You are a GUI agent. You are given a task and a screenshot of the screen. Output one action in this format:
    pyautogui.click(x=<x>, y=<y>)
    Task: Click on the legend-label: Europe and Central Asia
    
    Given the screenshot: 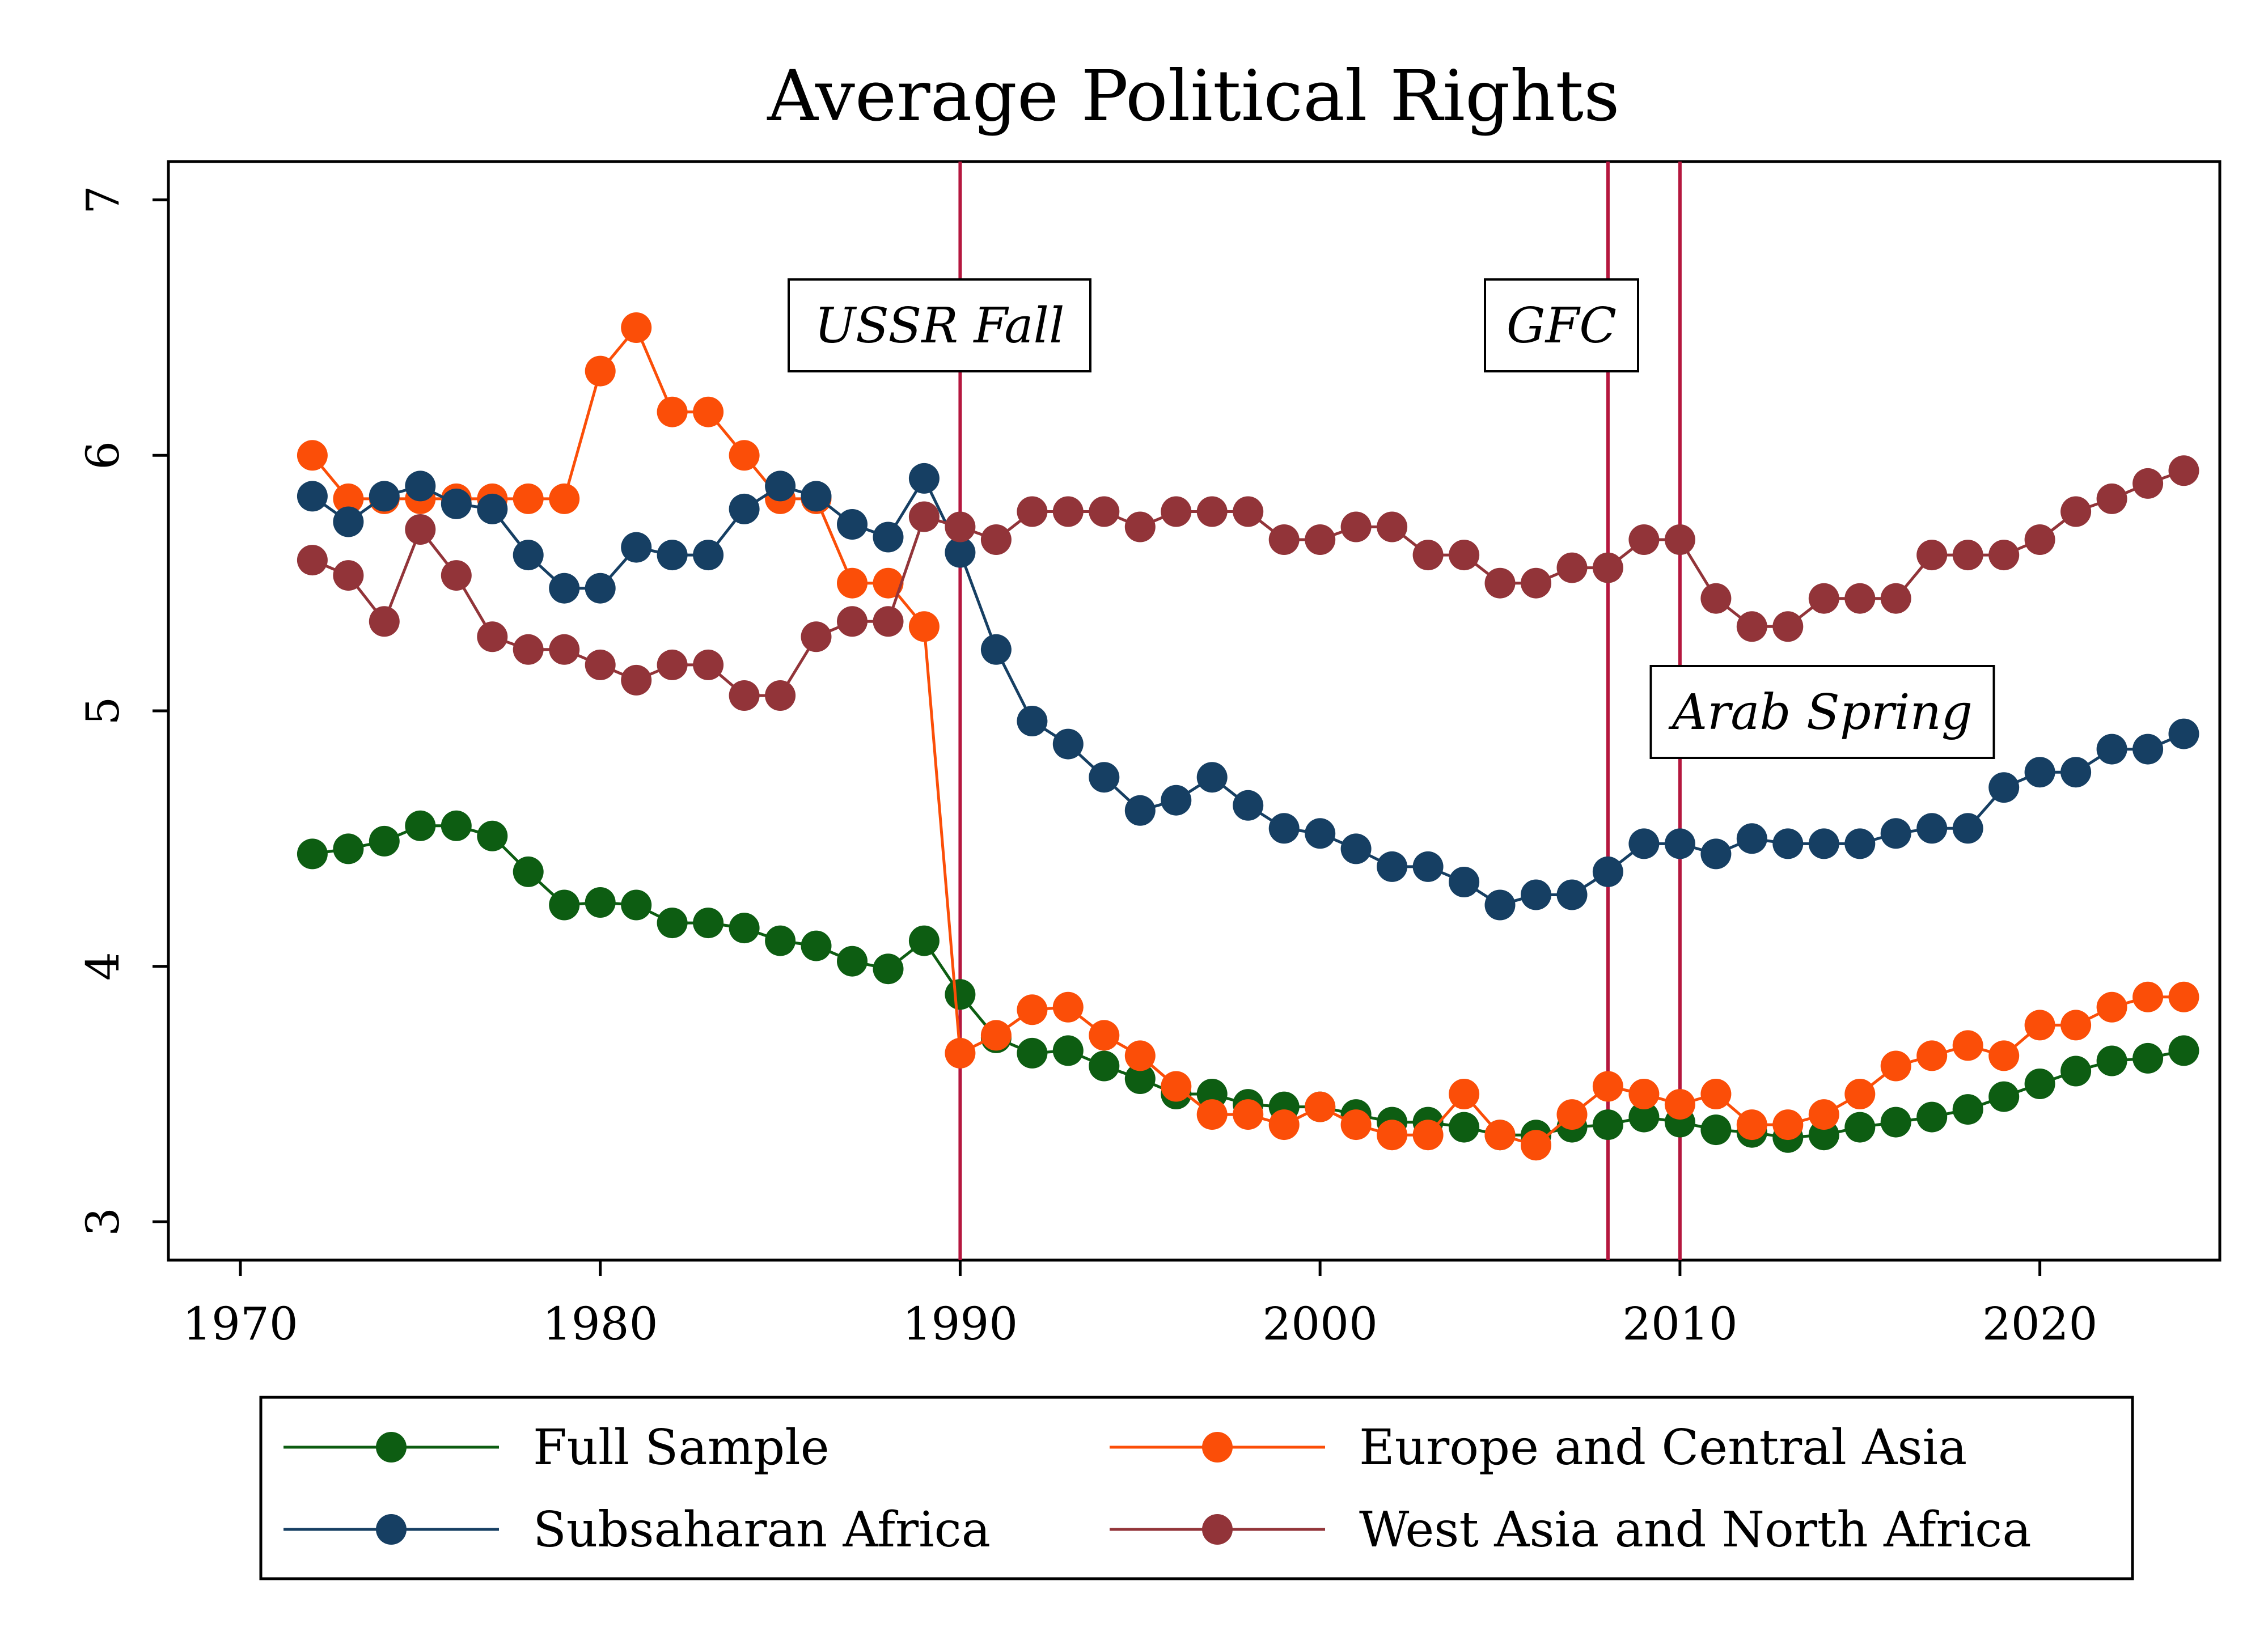 What is the action you would take?
    pyautogui.click(x=1663, y=1447)
    